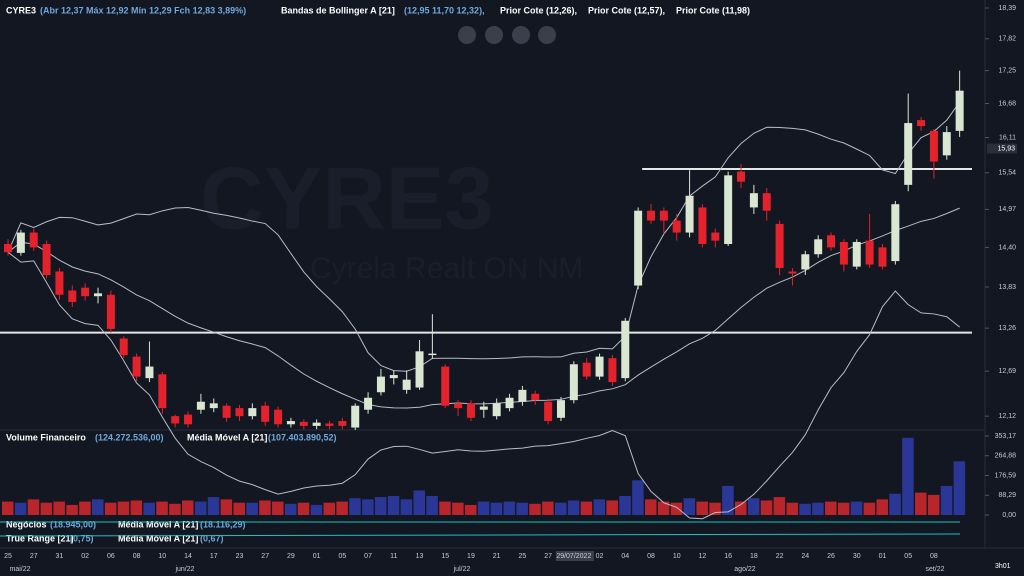 The height and width of the screenshot is (576, 1024). Describe the element at coordinates (184, 569) in the screenshot. I see `month-label: jun/22` at that location.